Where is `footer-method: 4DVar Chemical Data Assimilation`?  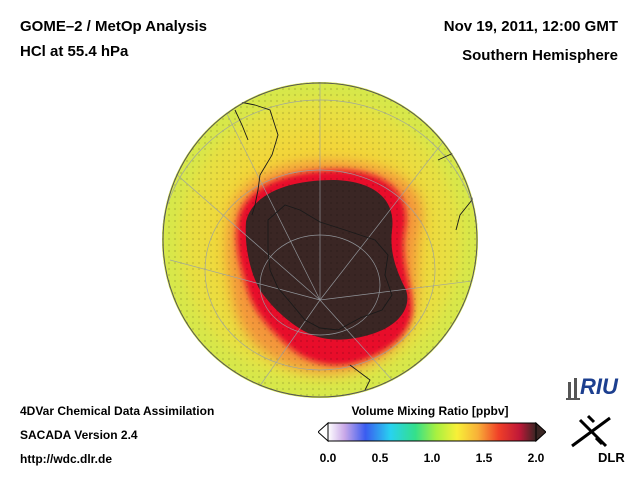
footer-method: 4DVar Chemical Data Assimilation is located at coordinates (117, 411).